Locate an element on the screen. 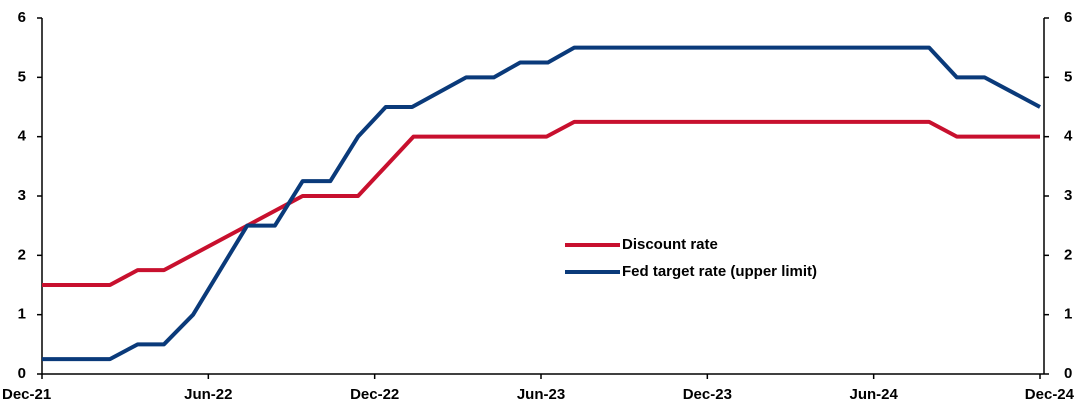  y2-tick-label: 0 is located at coordinates (1068, 373).